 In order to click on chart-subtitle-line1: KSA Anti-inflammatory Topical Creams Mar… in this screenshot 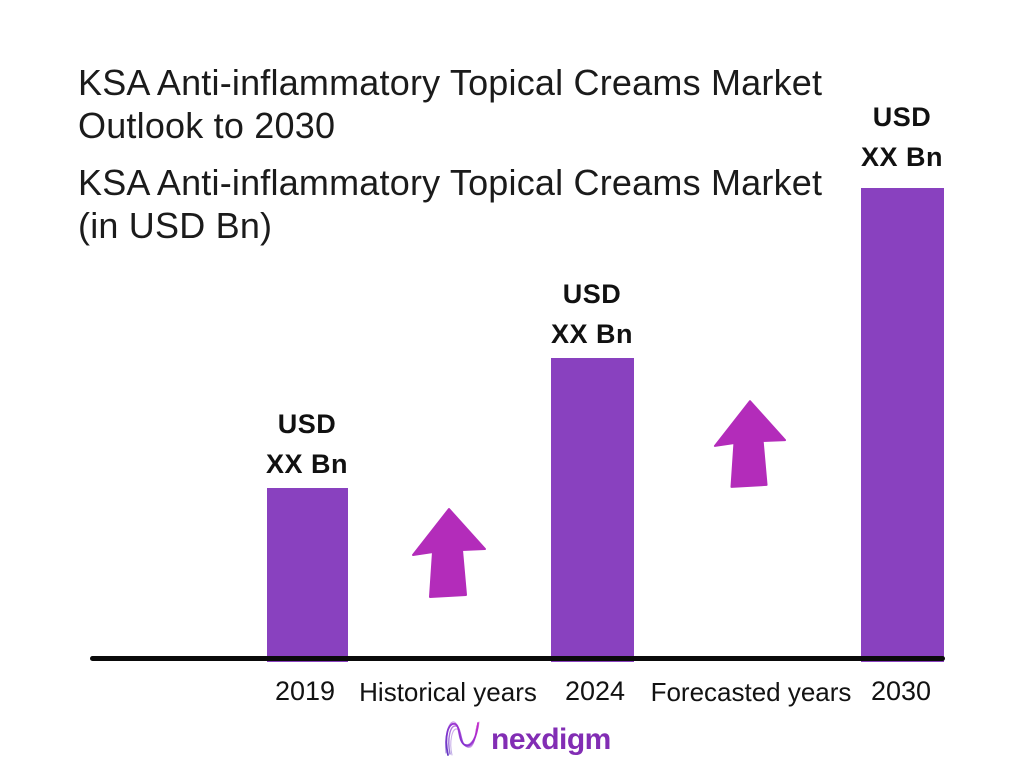, I will do `click(450, 182)`.